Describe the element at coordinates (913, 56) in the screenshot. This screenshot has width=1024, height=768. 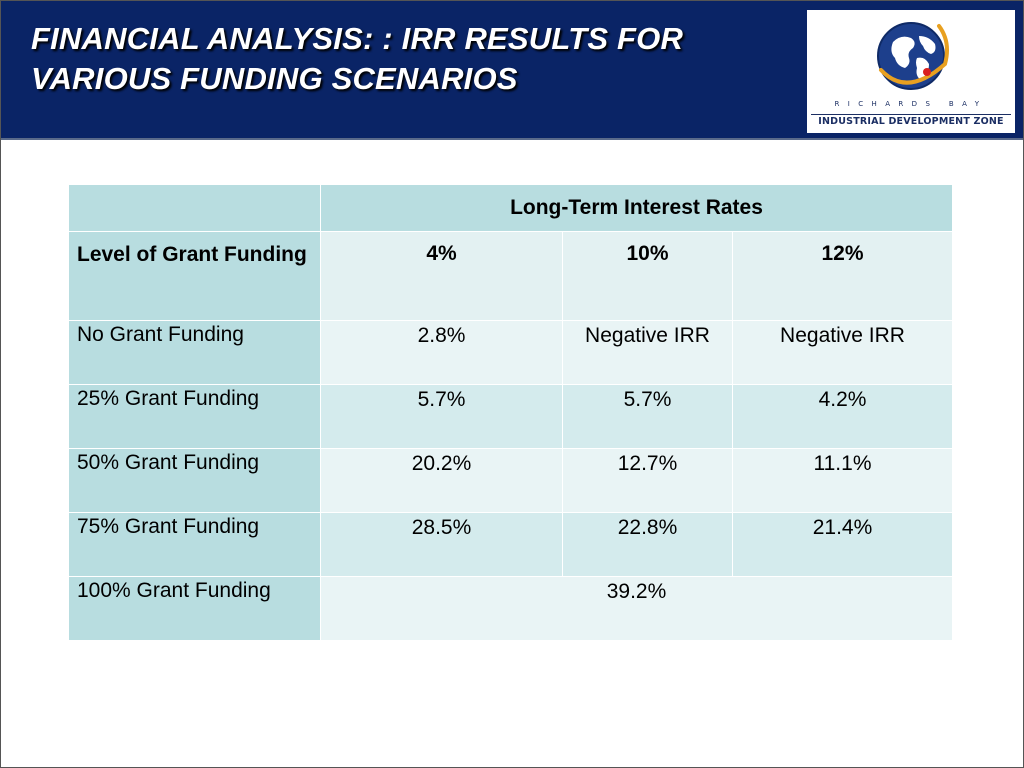
I see `globe-icon` at that location.